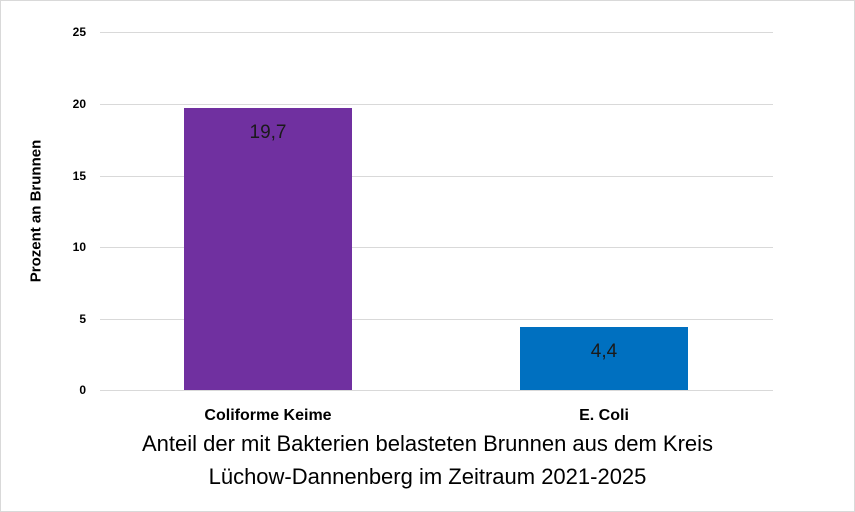 The image size is (855, 512). I want to click on data-label: 4,4, so click(604, 351).